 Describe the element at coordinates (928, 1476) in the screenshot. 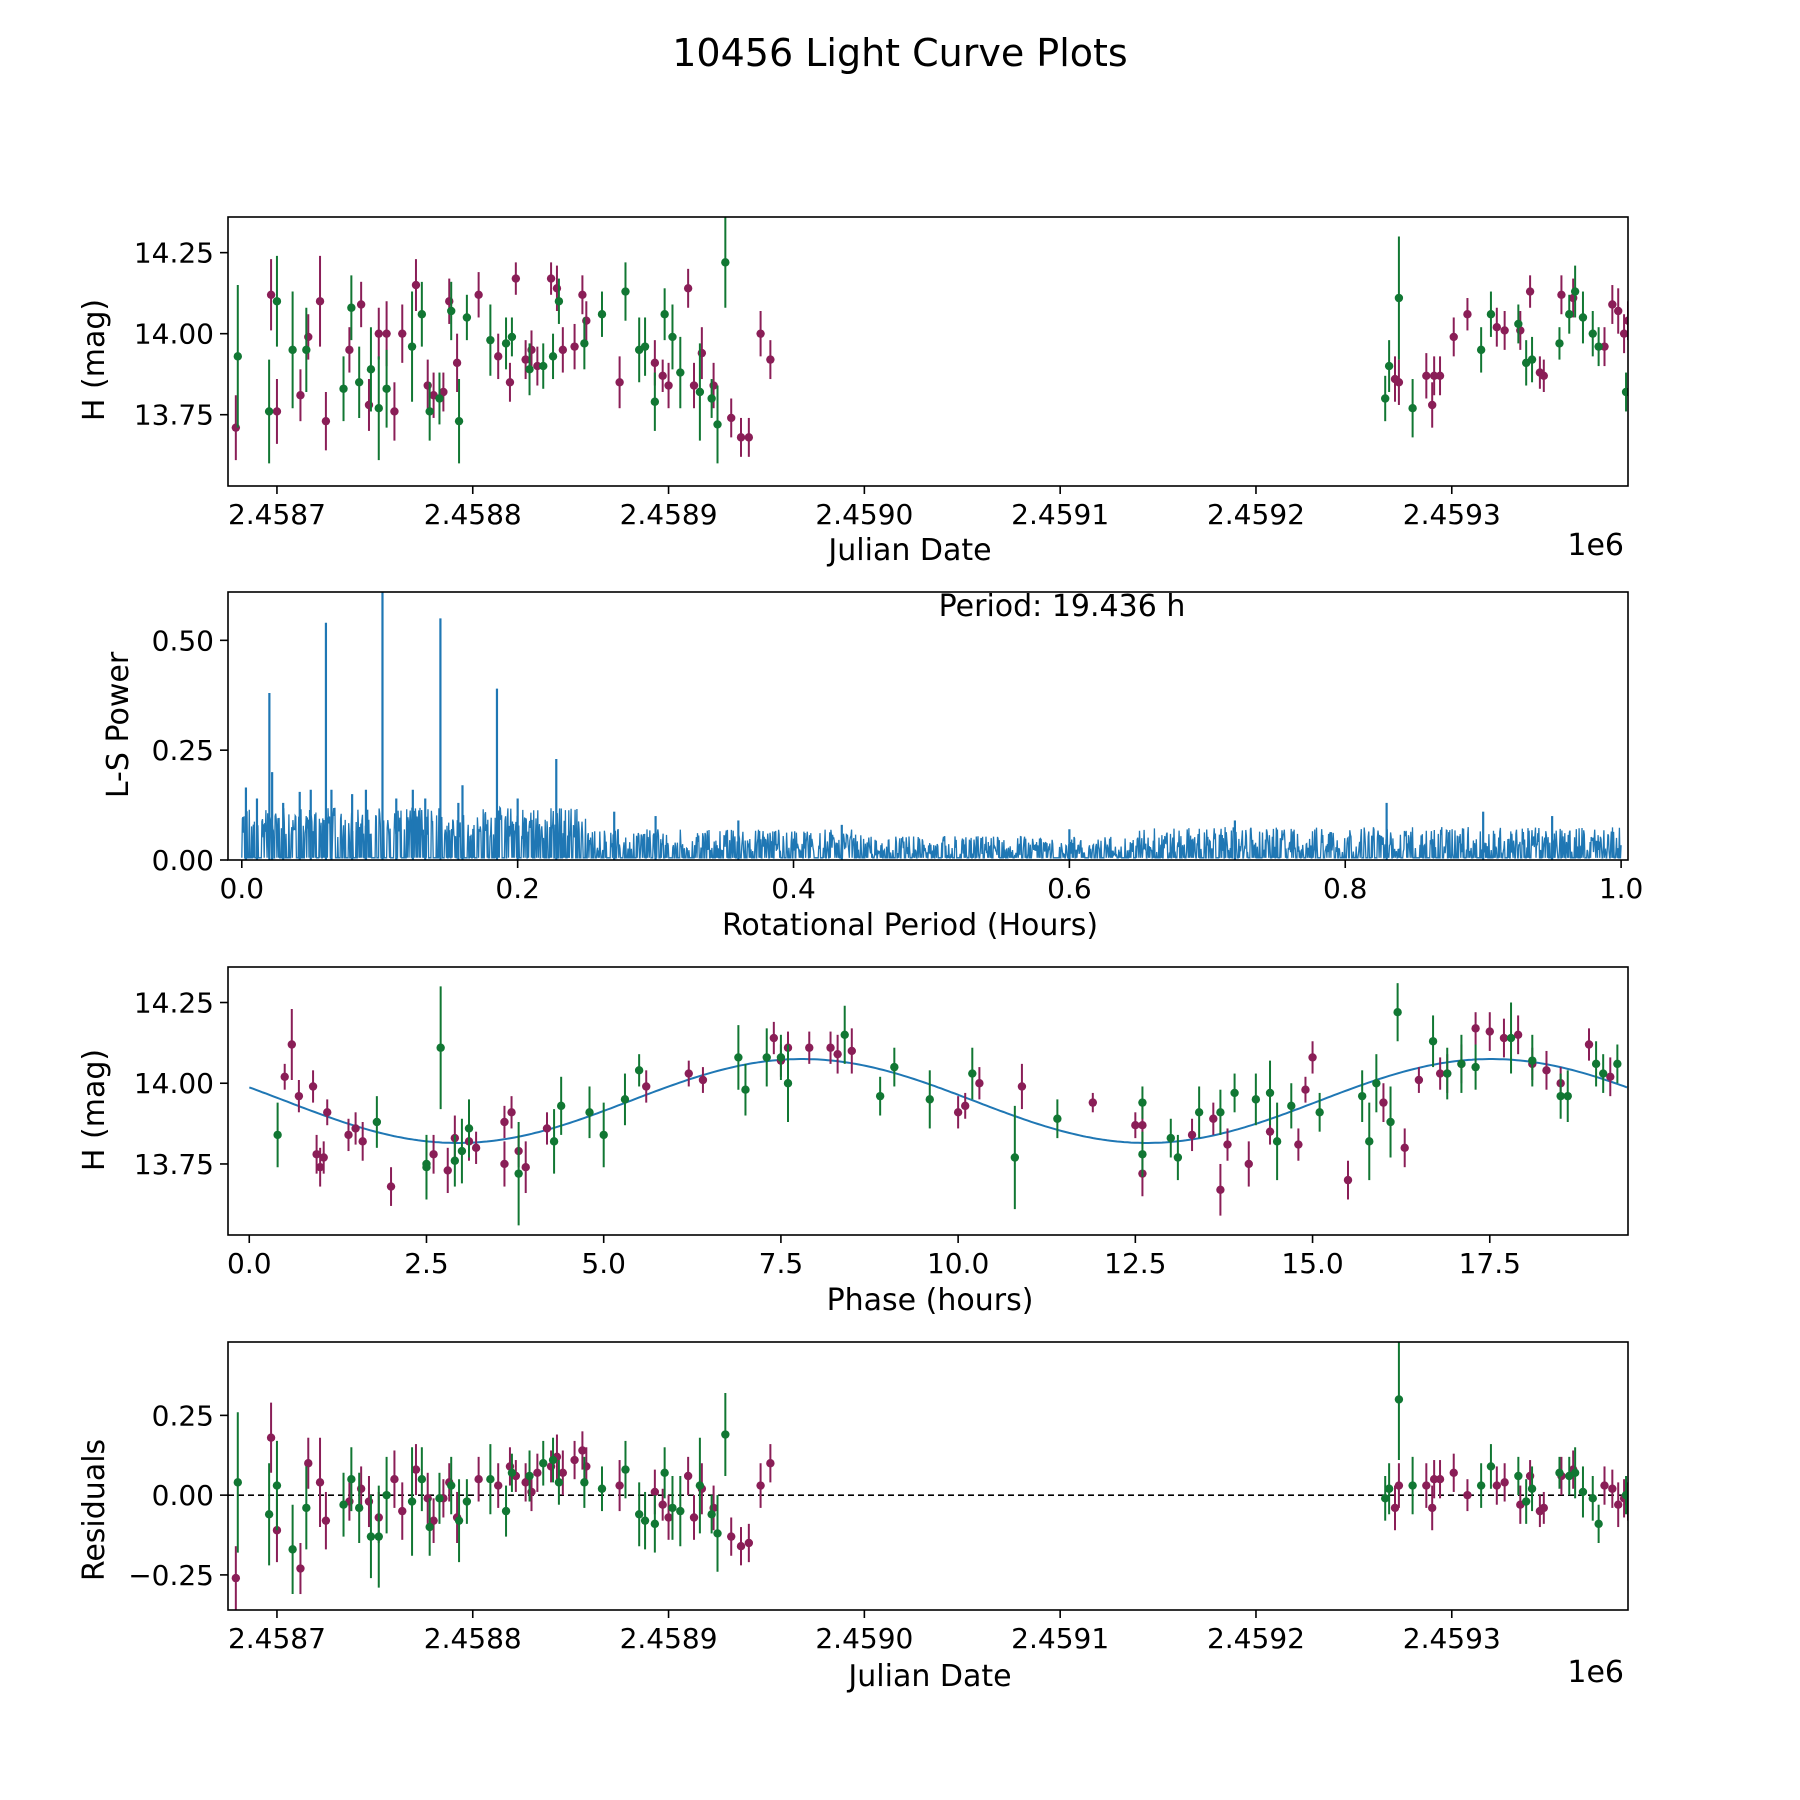

I see `residuals-plot-area` at that location.